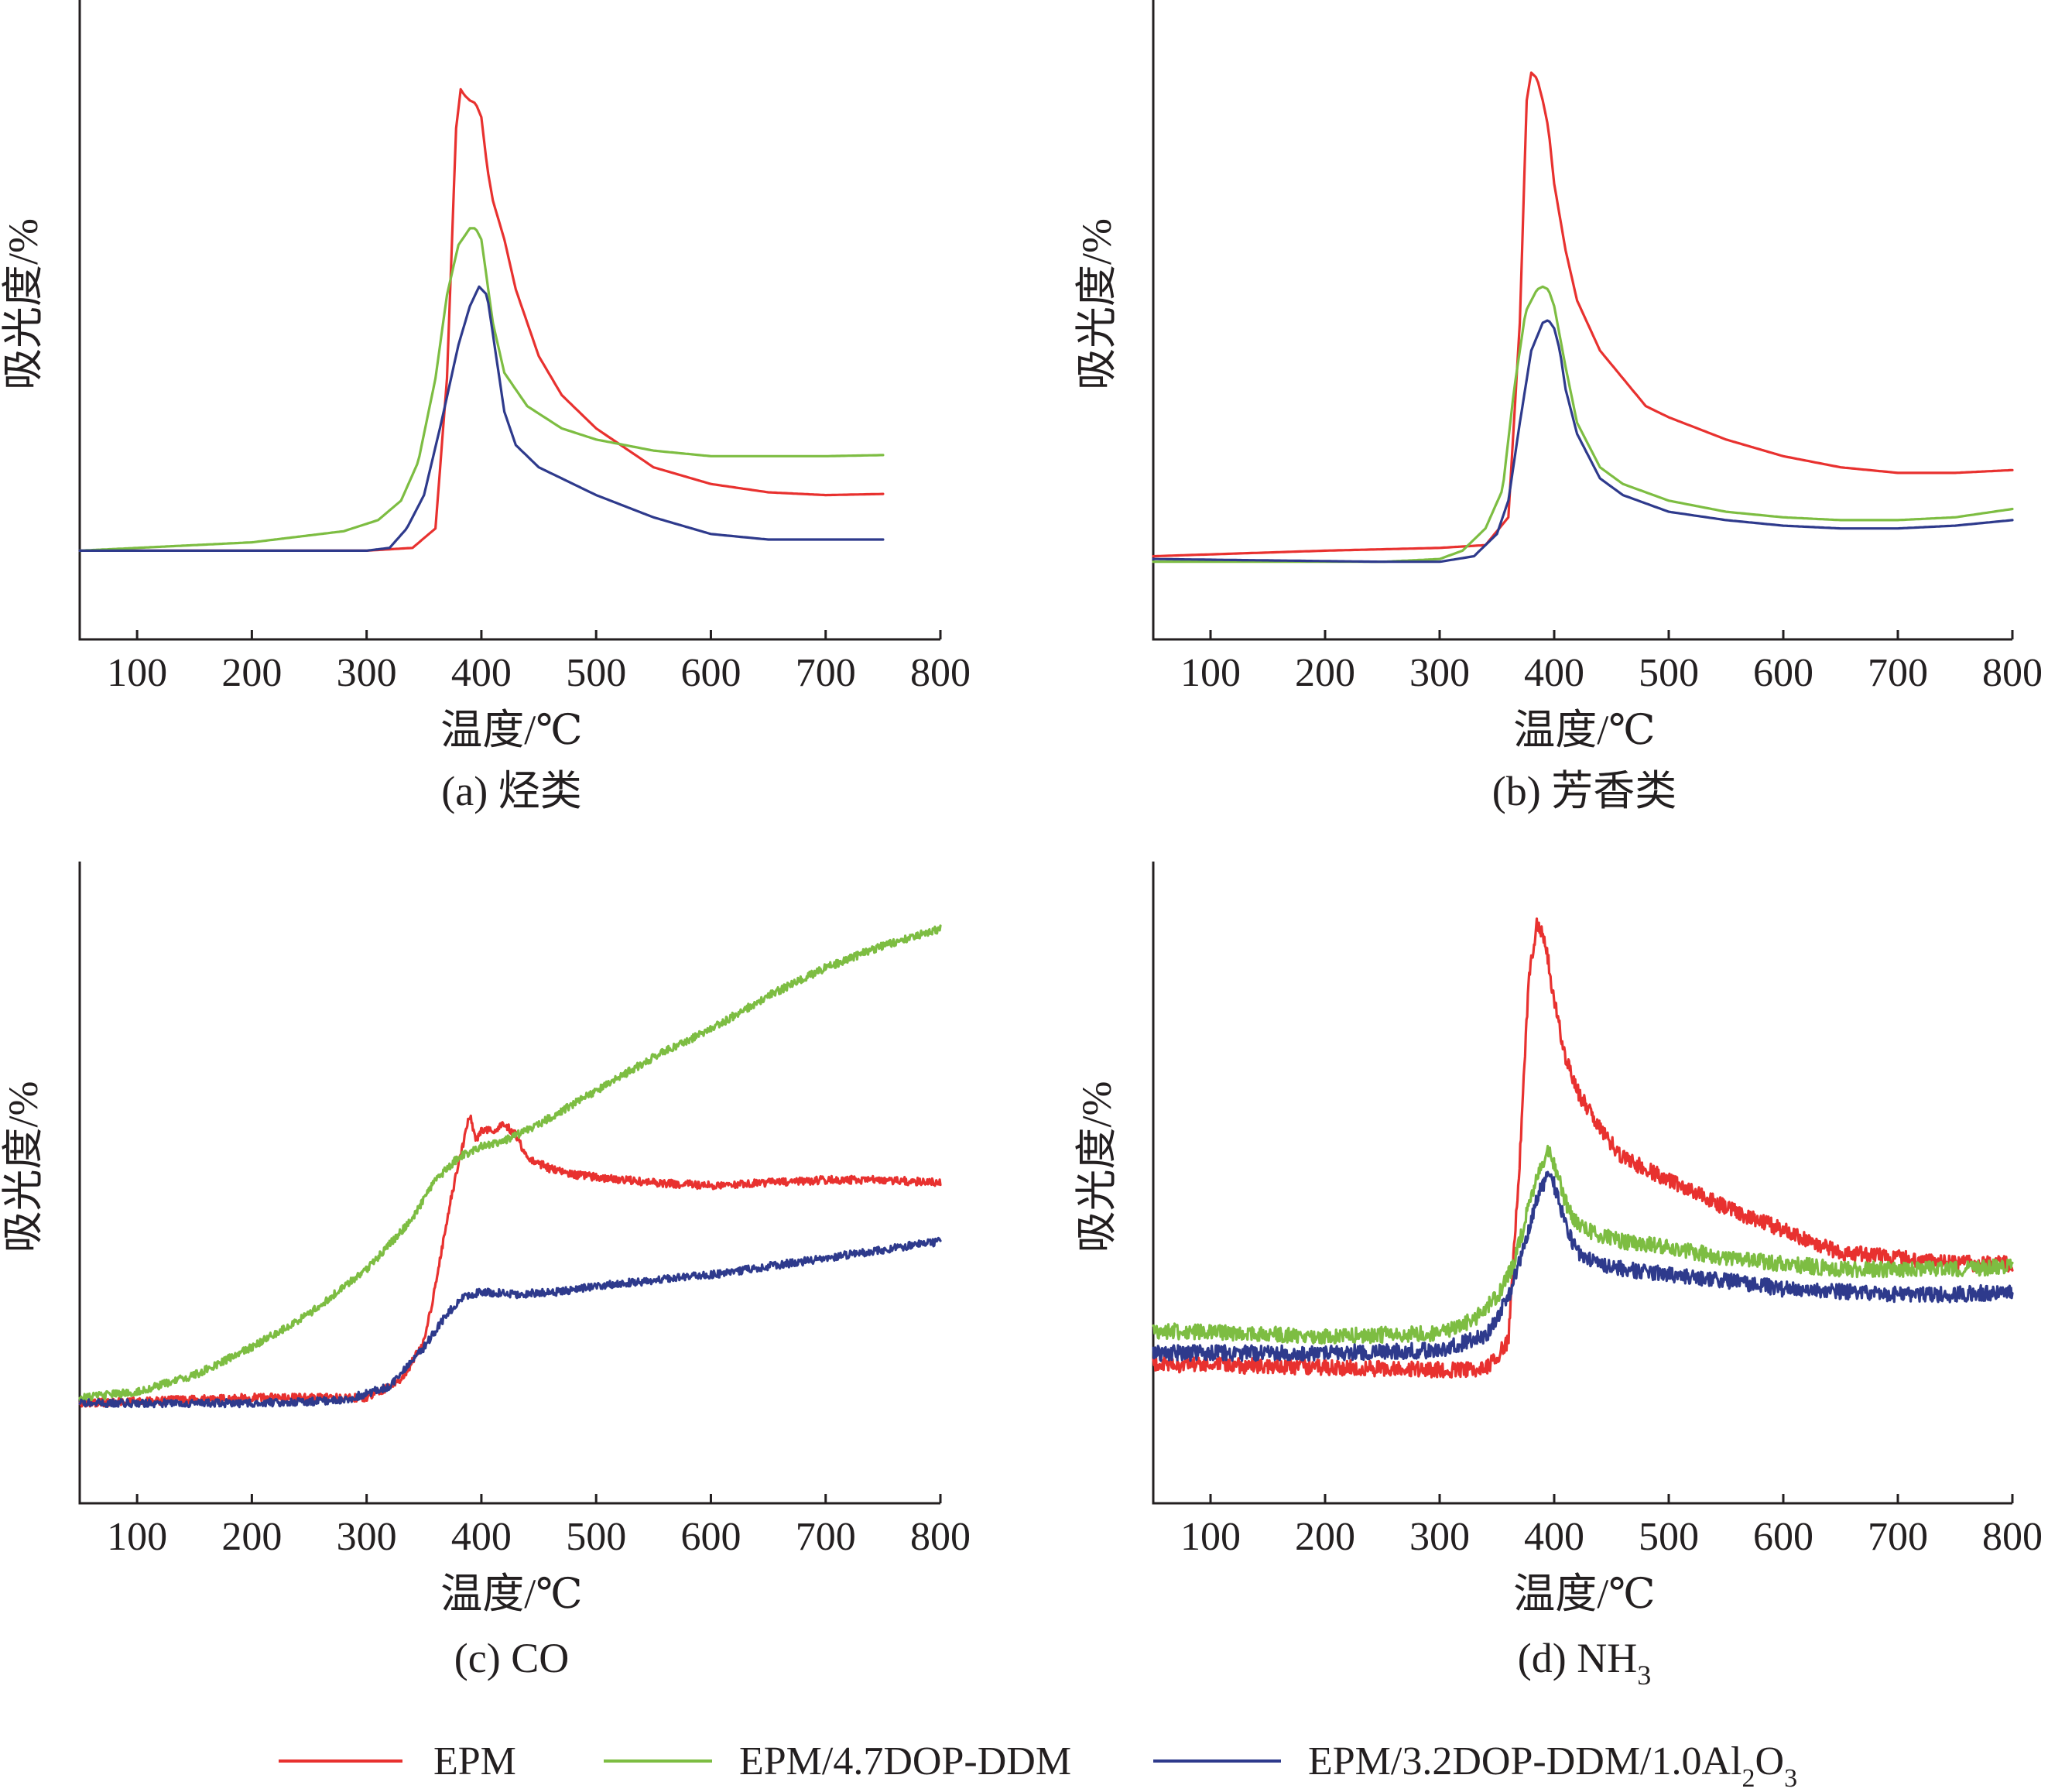  I want to click on legend-item-epm: EPM, so click(397, 1761).